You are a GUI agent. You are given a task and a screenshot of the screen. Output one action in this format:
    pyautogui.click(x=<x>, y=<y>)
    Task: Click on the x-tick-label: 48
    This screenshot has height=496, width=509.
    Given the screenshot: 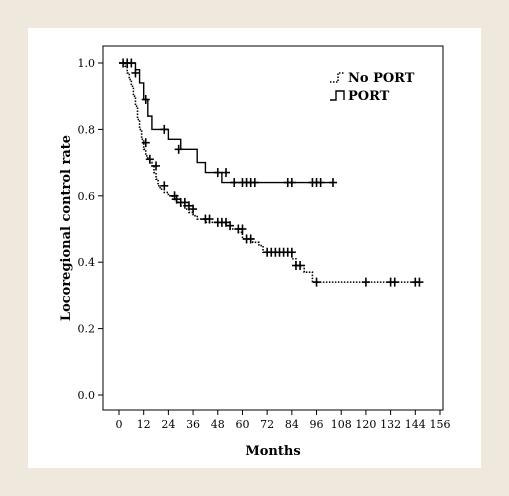 What is the action you would take?
    pyautogui.click(x=218, y=424)
    